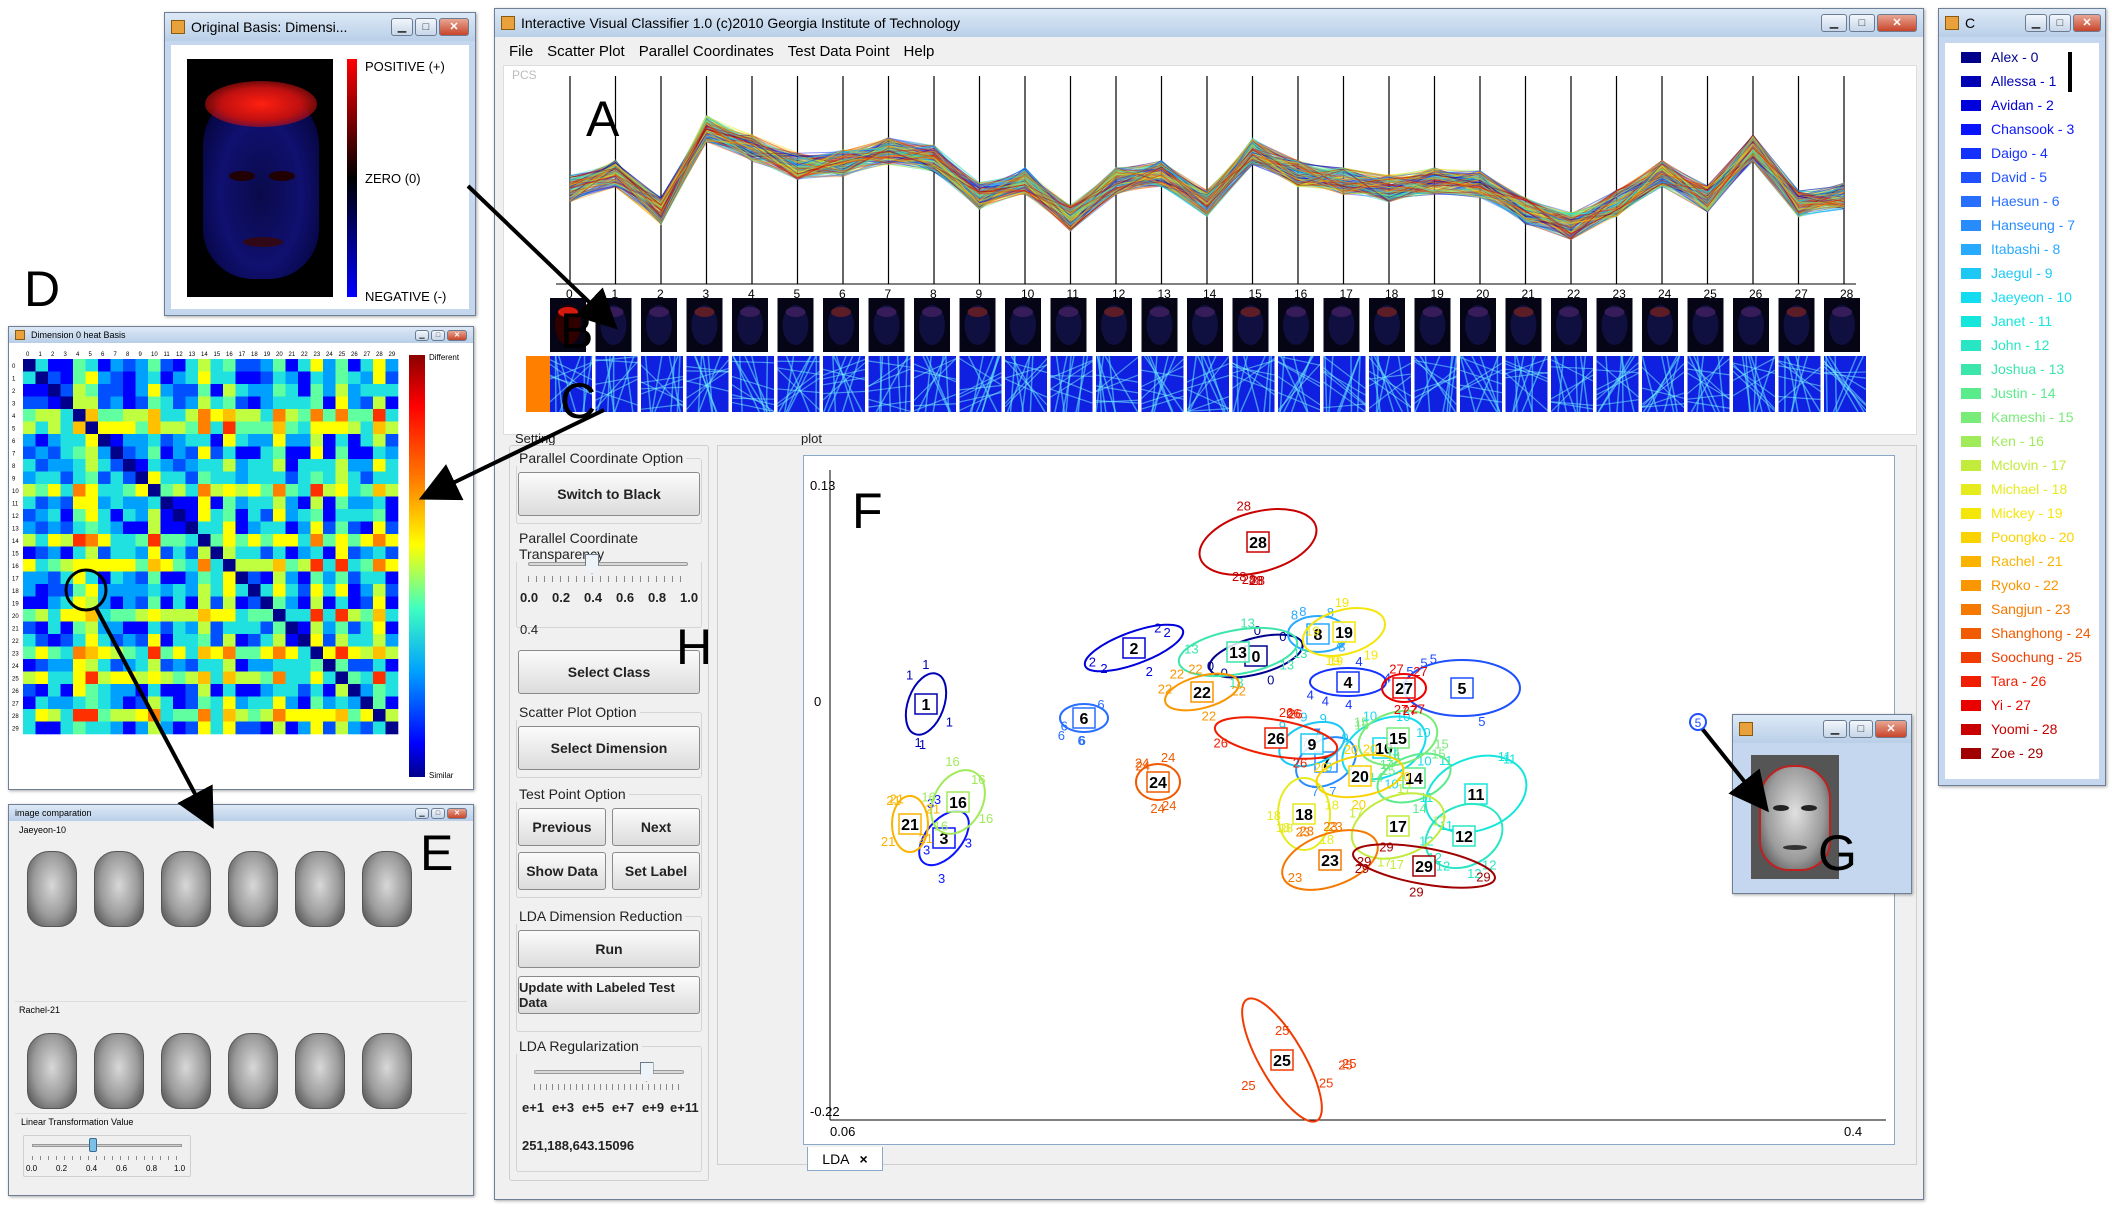  I want to click on data-point-label: 18, so click(1274, 815).